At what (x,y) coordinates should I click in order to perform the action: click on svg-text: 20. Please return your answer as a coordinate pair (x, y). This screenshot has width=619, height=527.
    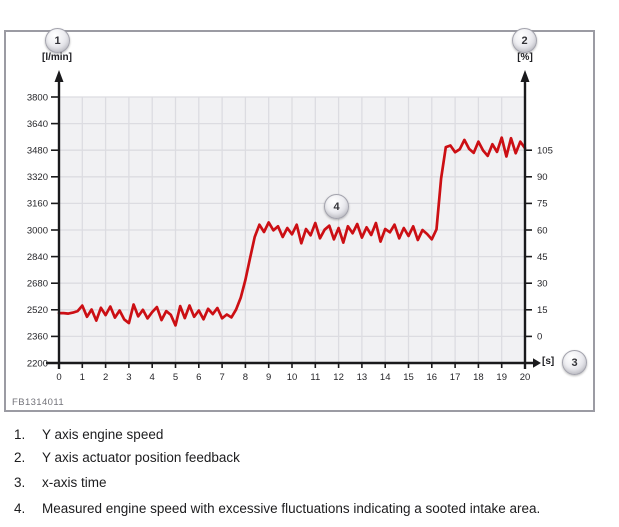
    Looking at the image, I should click on (525, 377).